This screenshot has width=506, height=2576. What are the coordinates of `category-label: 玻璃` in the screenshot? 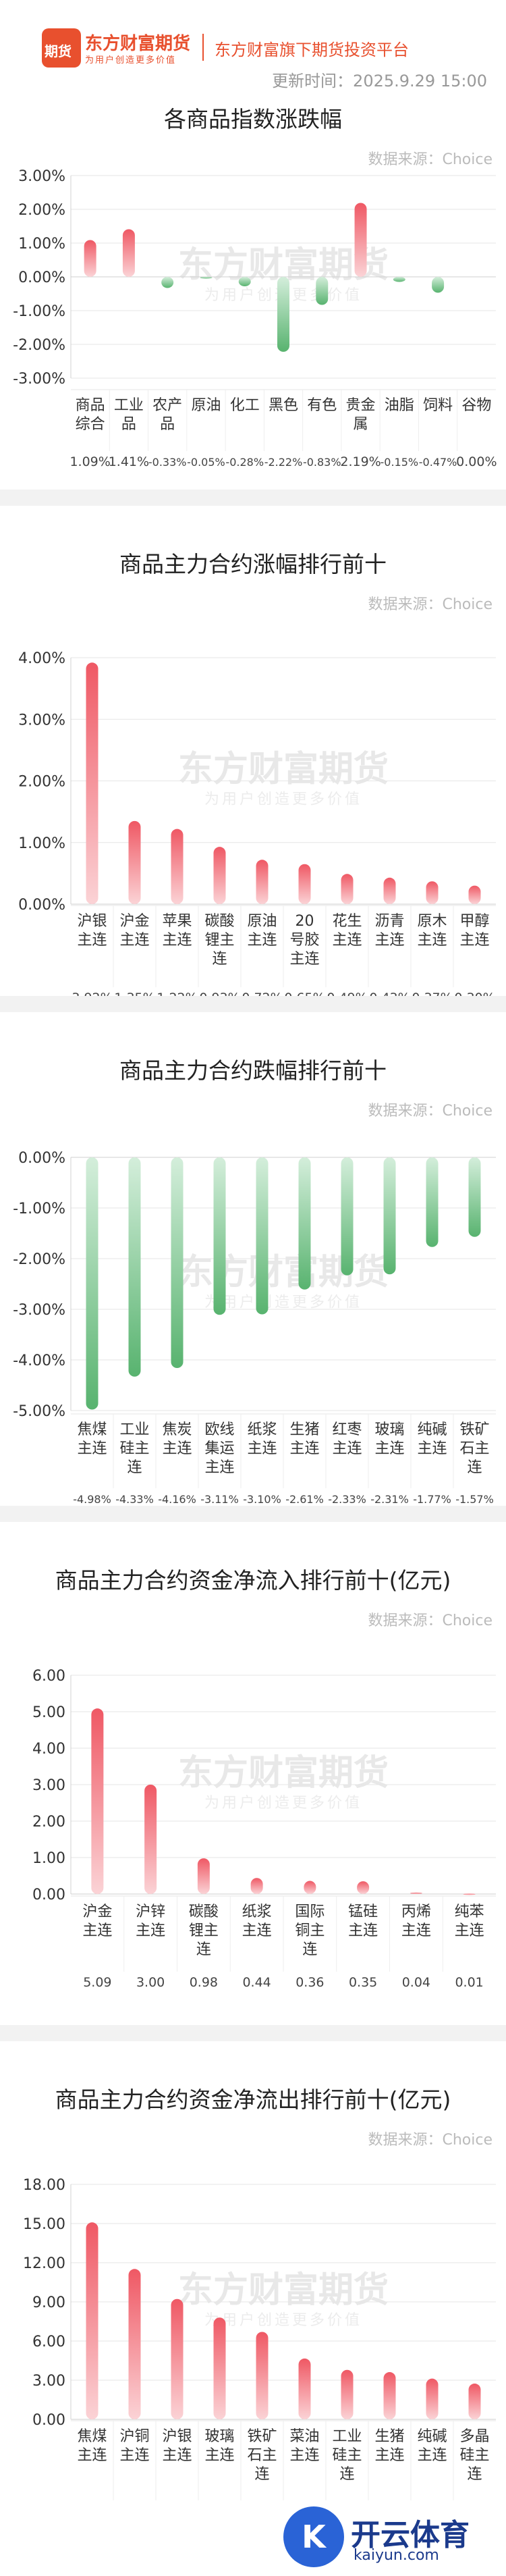 It's located at (389, 1429).